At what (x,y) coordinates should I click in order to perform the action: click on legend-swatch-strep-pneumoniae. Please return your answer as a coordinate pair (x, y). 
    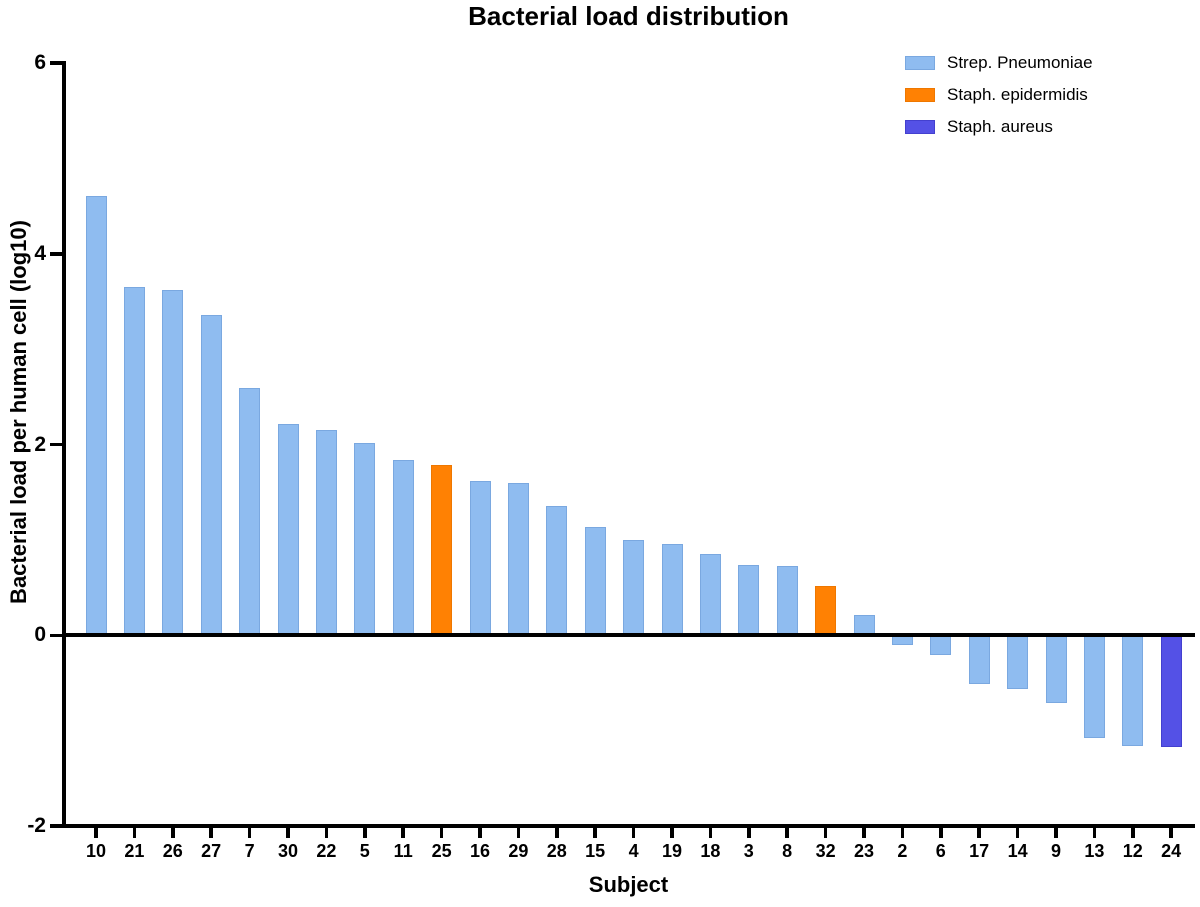
    Looking at the image, I should click on (920, 63).